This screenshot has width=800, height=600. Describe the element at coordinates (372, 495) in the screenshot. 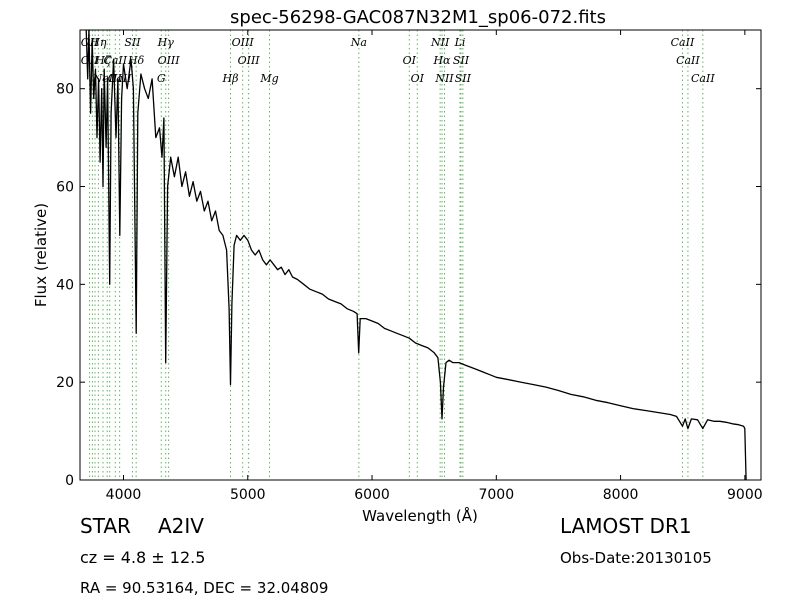

I see `x-tick-label: 6000` at that location.